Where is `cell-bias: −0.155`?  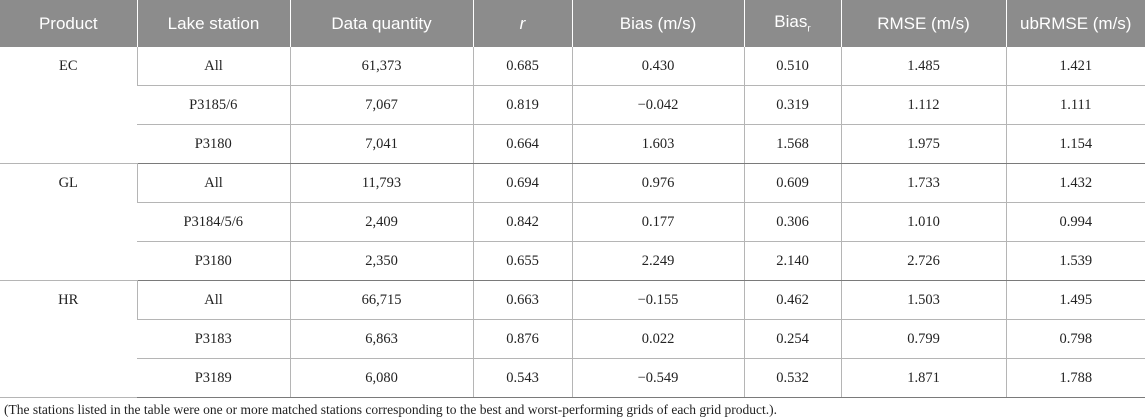
cell-bias: −0.155 is located at coordinates (657, 300).